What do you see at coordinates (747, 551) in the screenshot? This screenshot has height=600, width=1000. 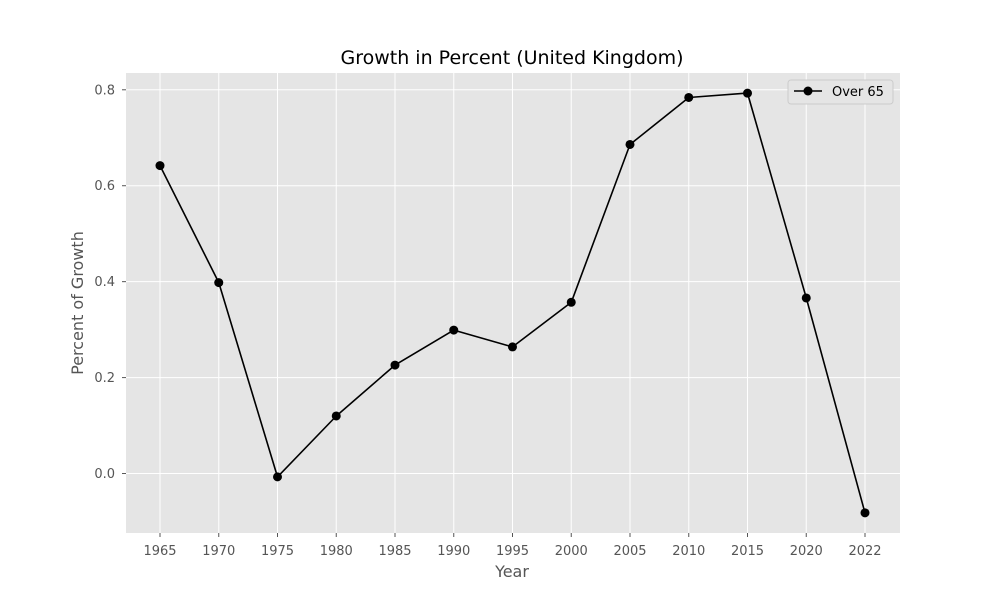 I see `x-tick-label: 2015` at bounding box center [747, 551].